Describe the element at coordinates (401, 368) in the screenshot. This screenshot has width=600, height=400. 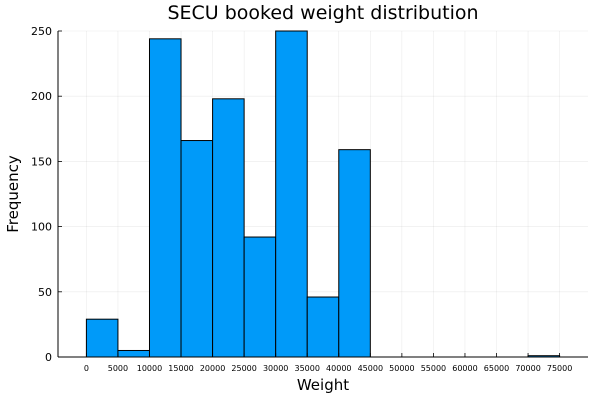
I see `x-tick-label: 50000` at that location.